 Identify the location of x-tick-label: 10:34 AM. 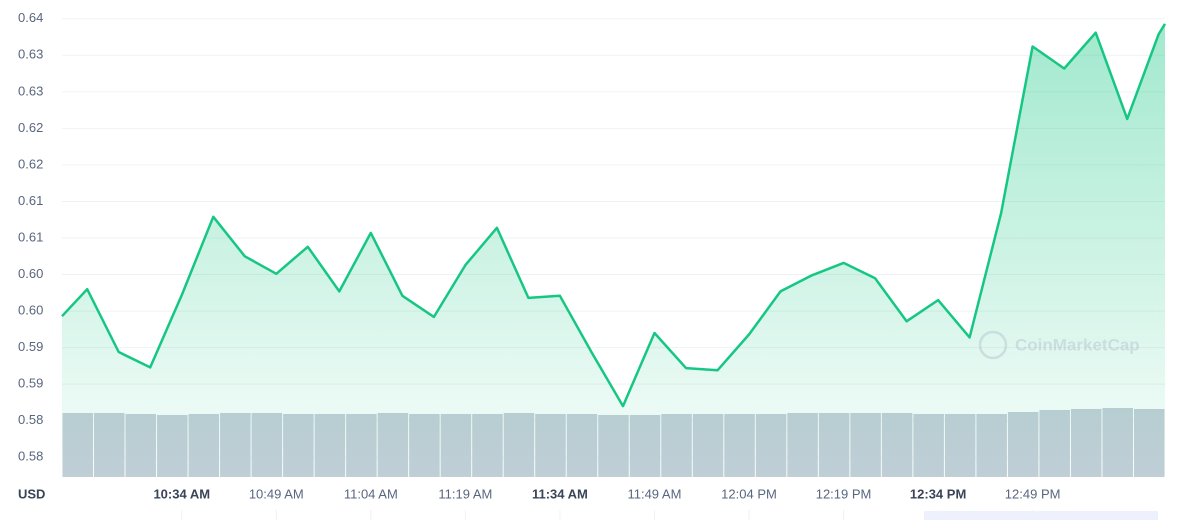
(181, 493).